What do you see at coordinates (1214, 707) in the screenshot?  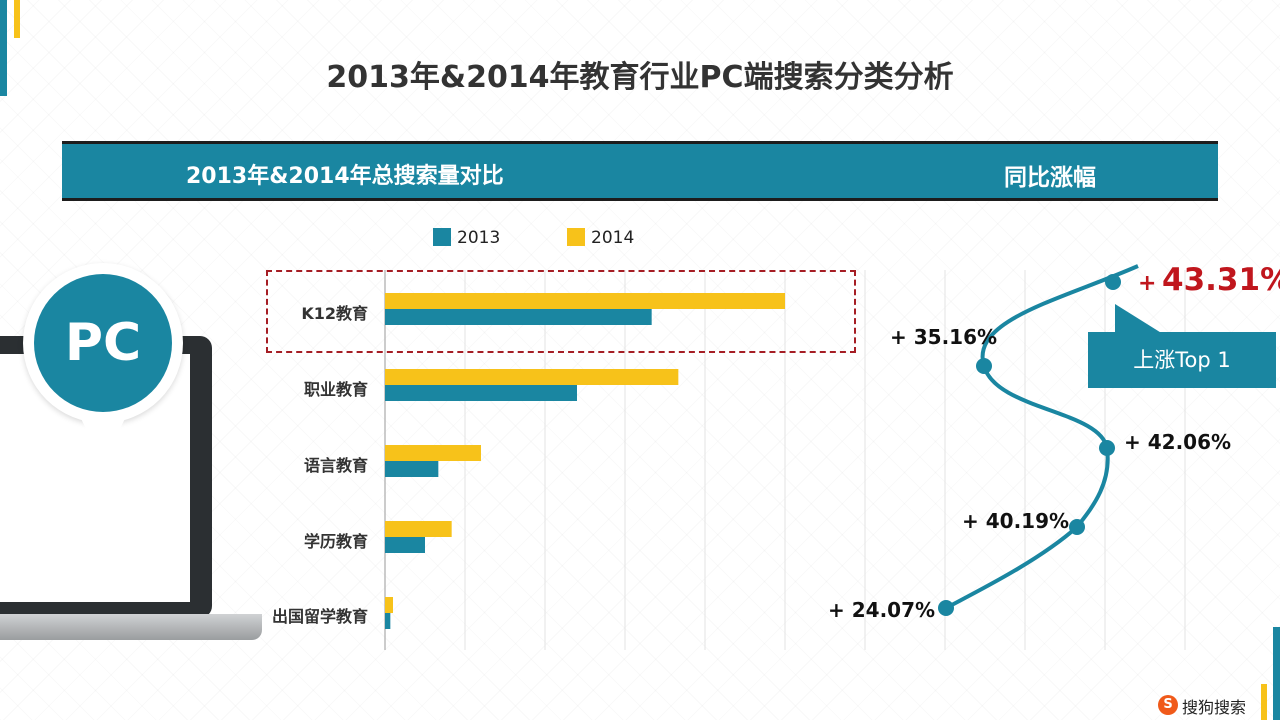 I see `brand-label: 搜狗搜索` at bounding box center [1214, 707].